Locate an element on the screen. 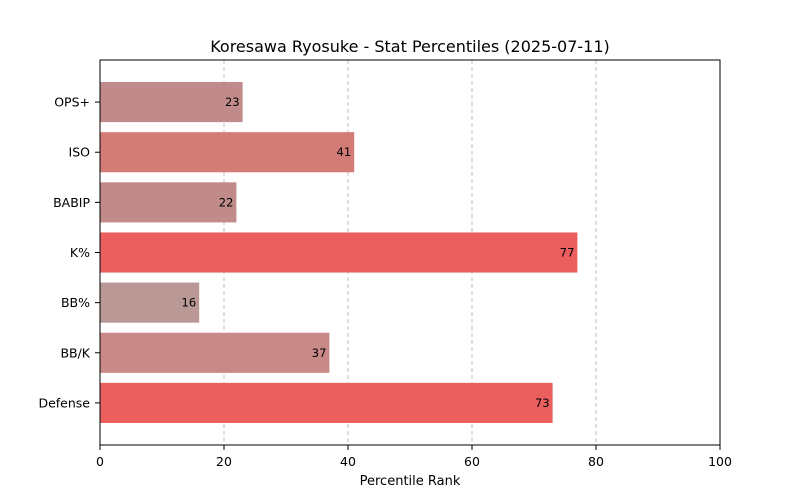 Image resolution: width=800 pixels, height=500 pixels. bar-value-label: 22 is located at coordinates (226, 202).